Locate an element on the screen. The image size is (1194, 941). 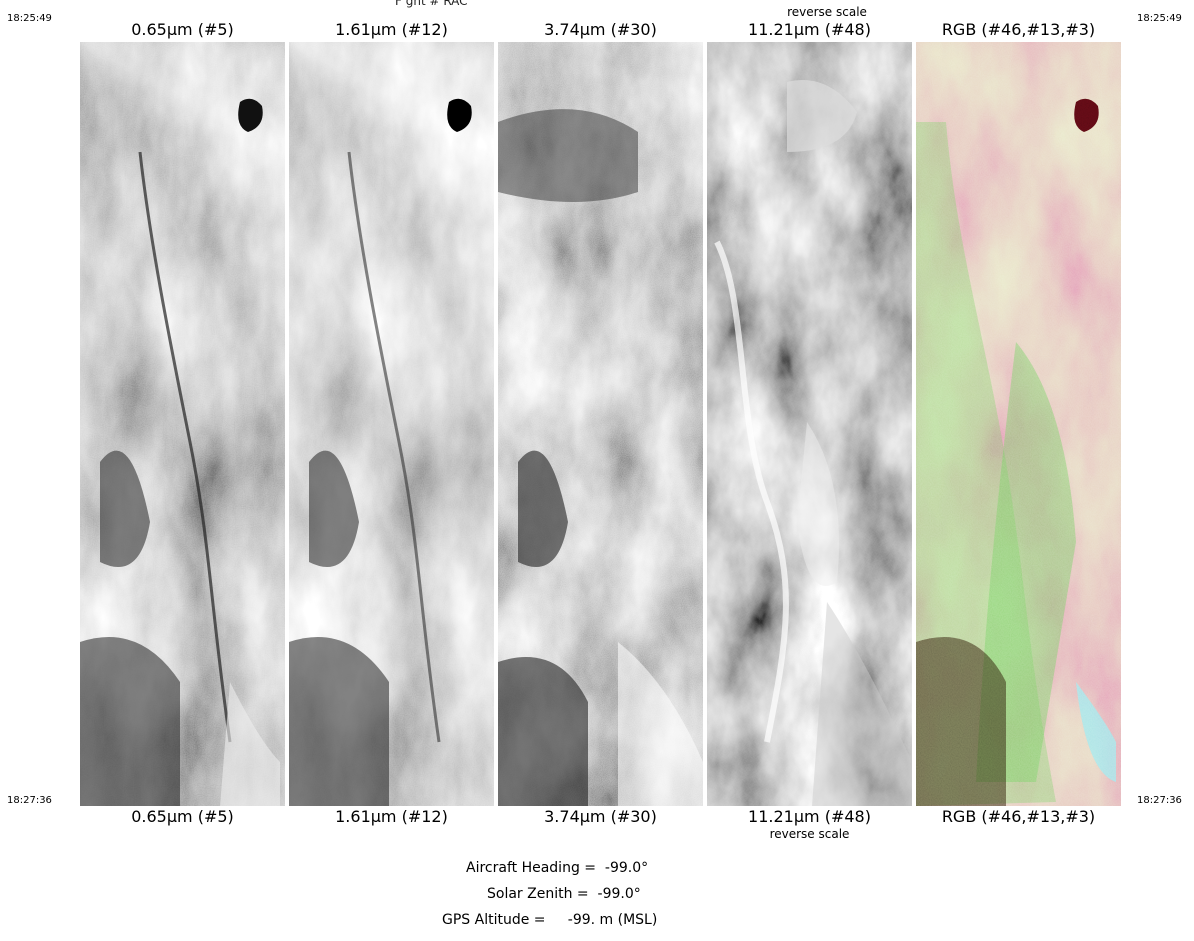
panel-2-top-label: 3.74μm (#30) is located at coordinates (600, 29).